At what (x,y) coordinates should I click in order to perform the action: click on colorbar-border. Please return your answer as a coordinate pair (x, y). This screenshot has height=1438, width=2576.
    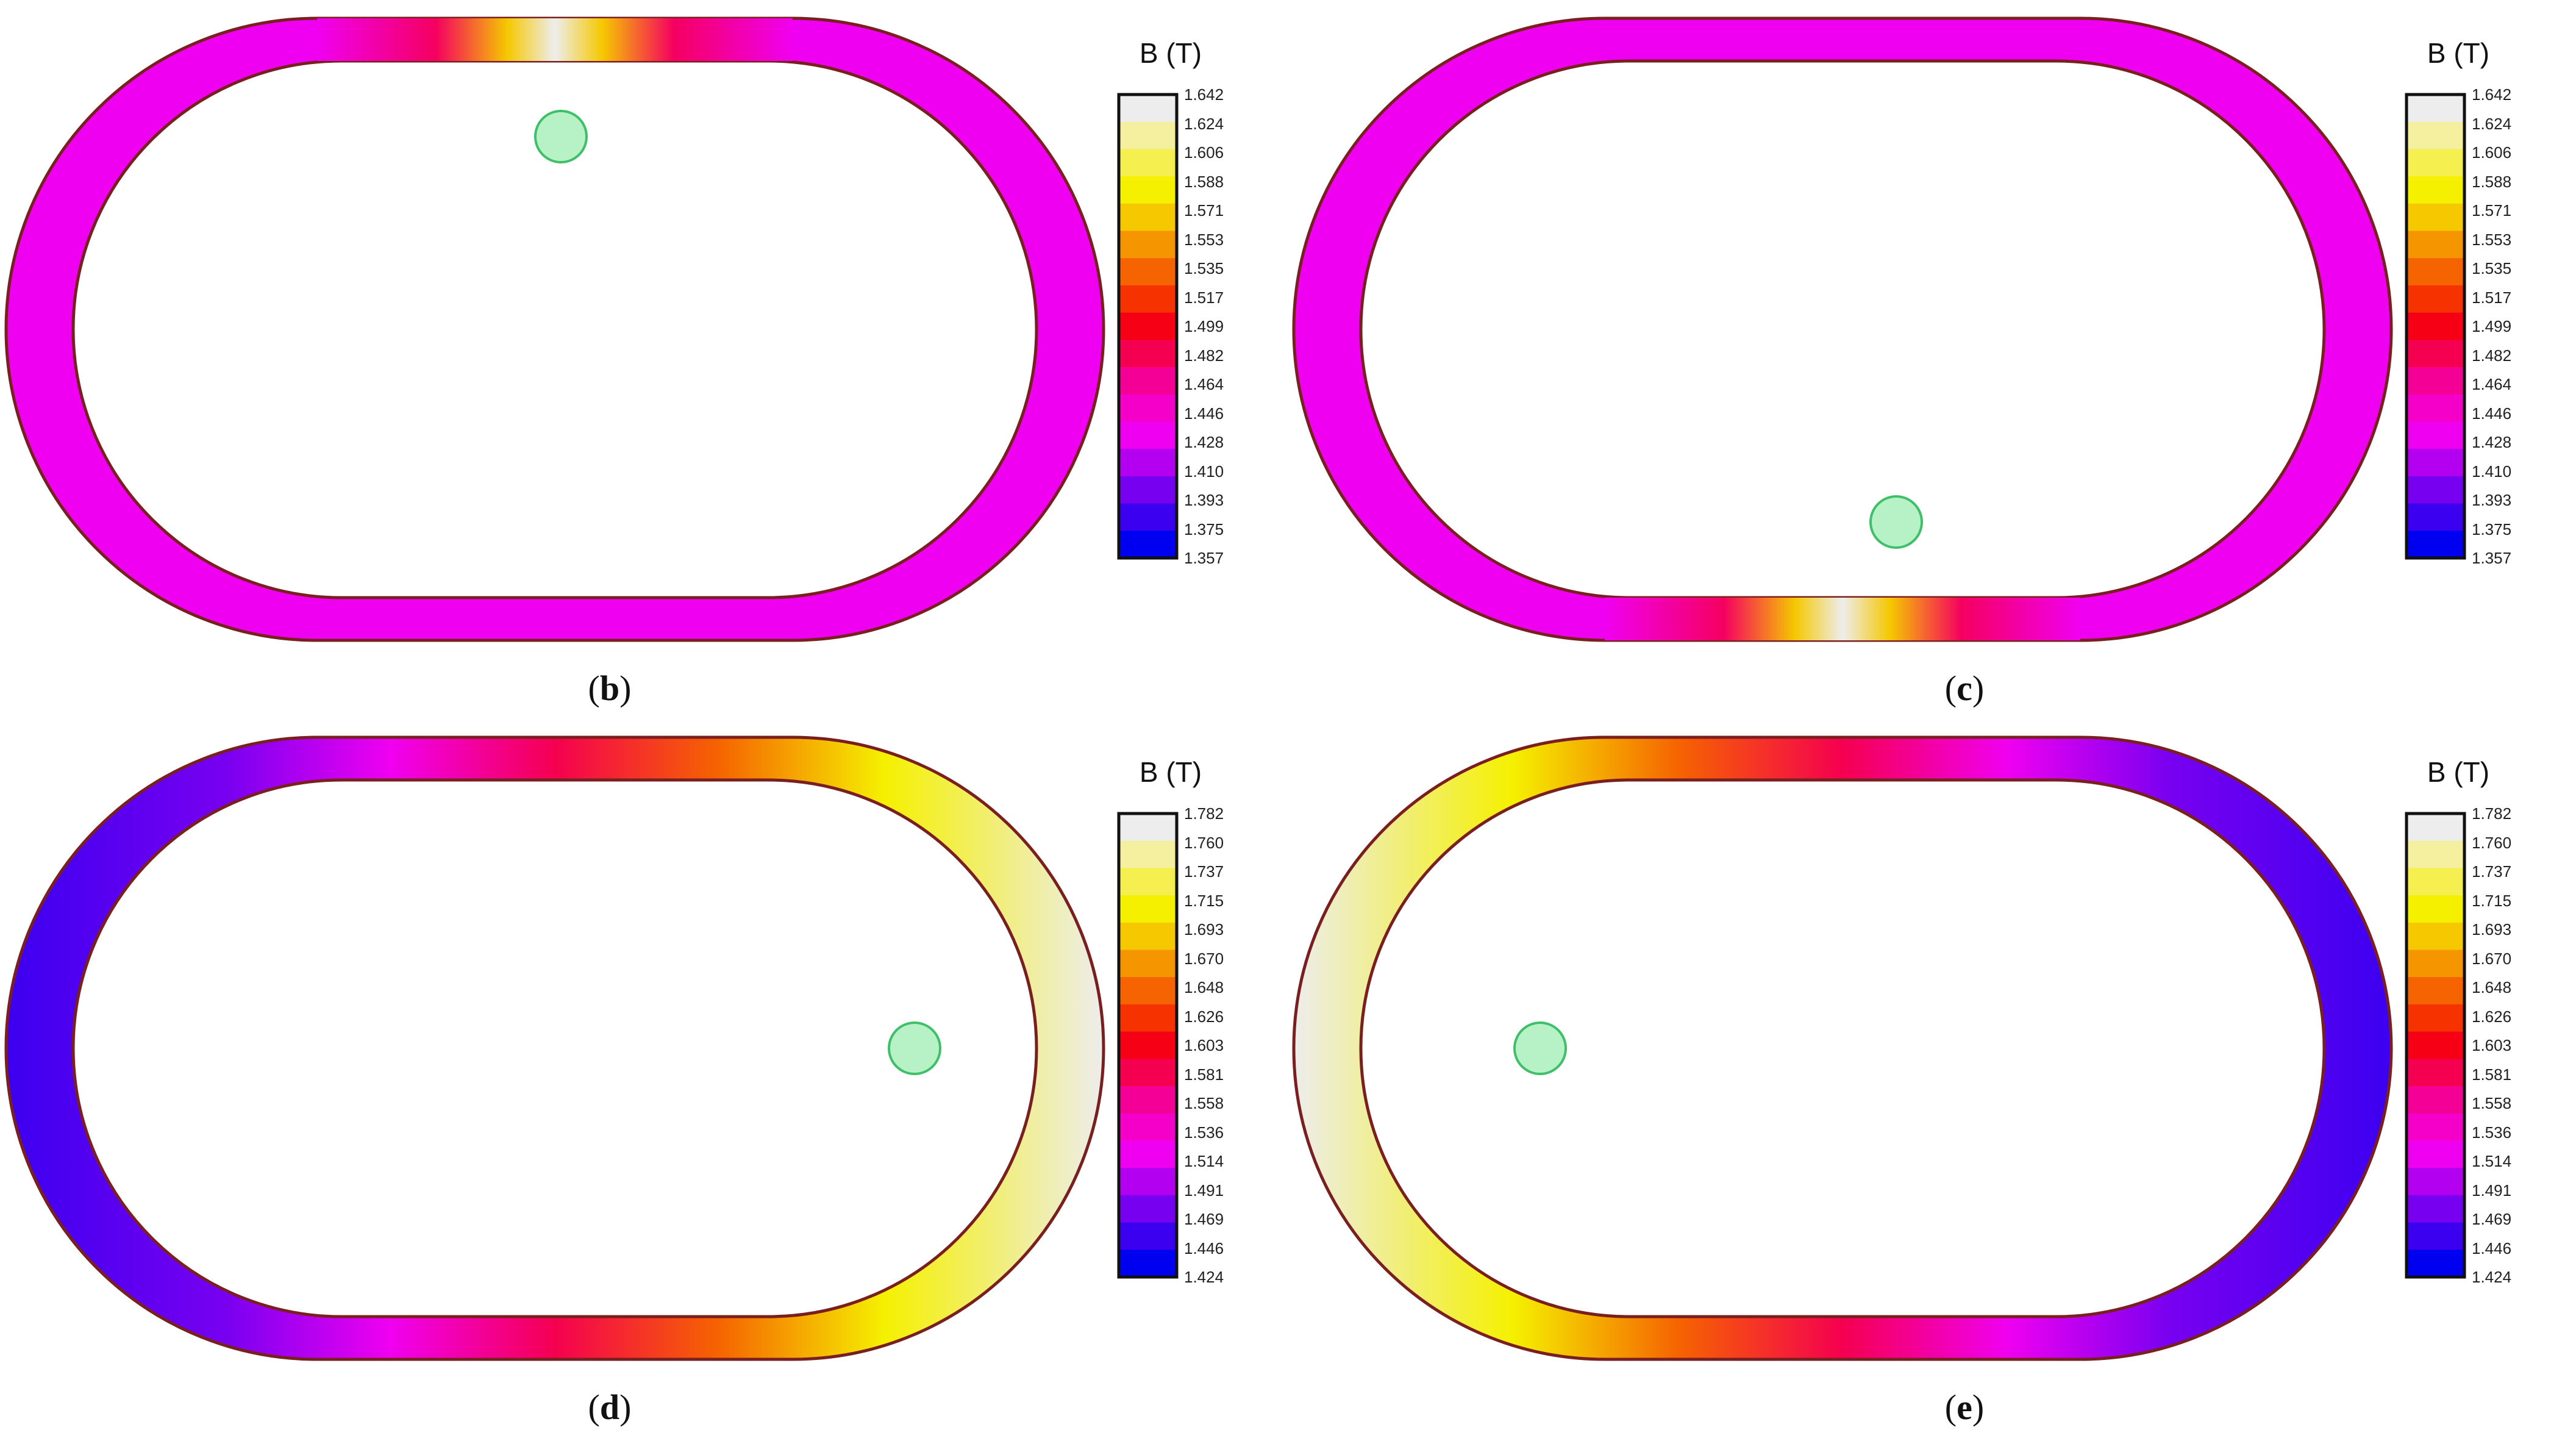
    Looking at the image, I should click on (2435, 326).